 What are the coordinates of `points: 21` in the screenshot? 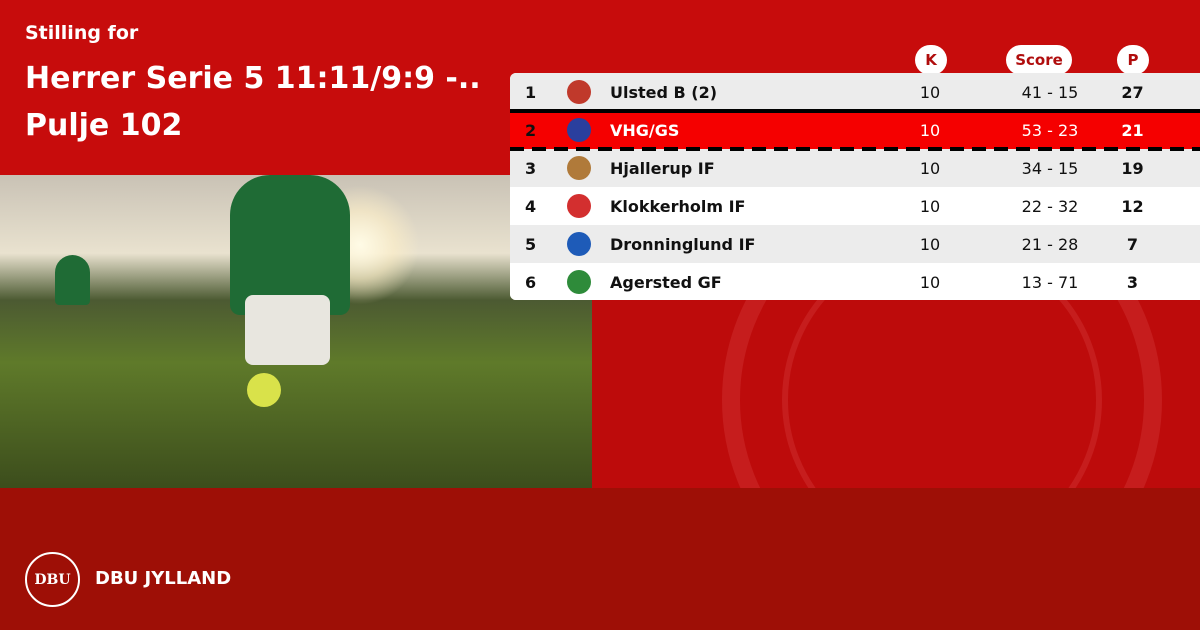 It's located at (1132, 130).